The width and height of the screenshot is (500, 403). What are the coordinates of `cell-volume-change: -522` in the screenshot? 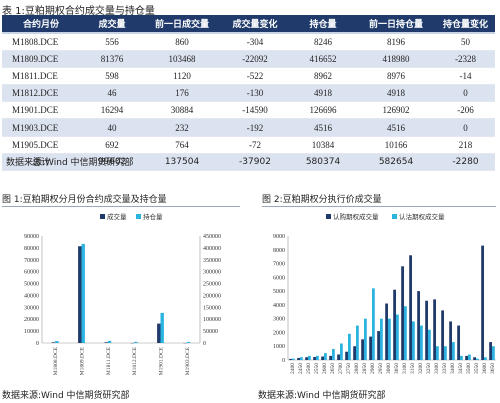 It's located at (255, 76).